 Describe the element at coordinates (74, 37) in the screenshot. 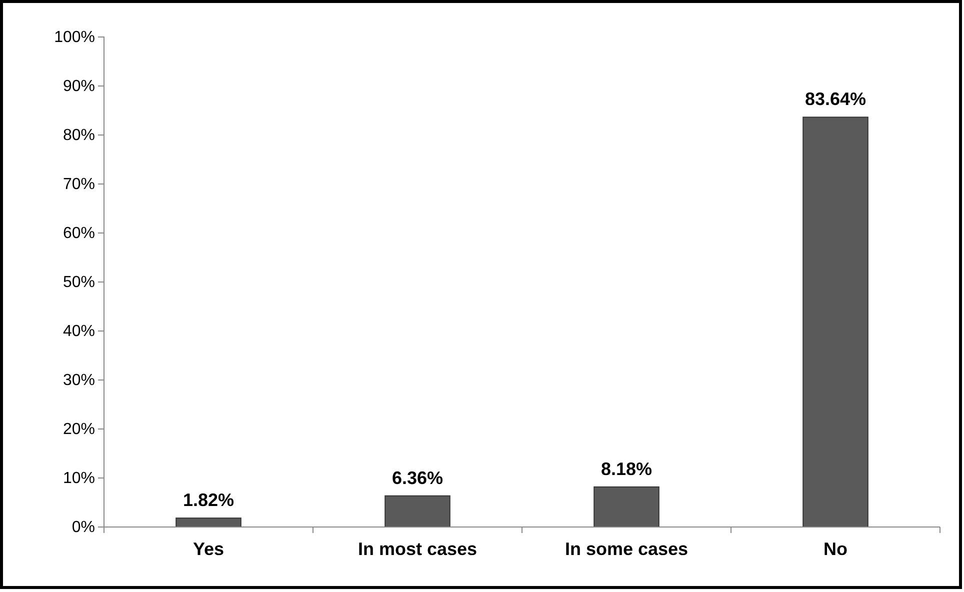

I see `y-tick-label: 100%` at that location.